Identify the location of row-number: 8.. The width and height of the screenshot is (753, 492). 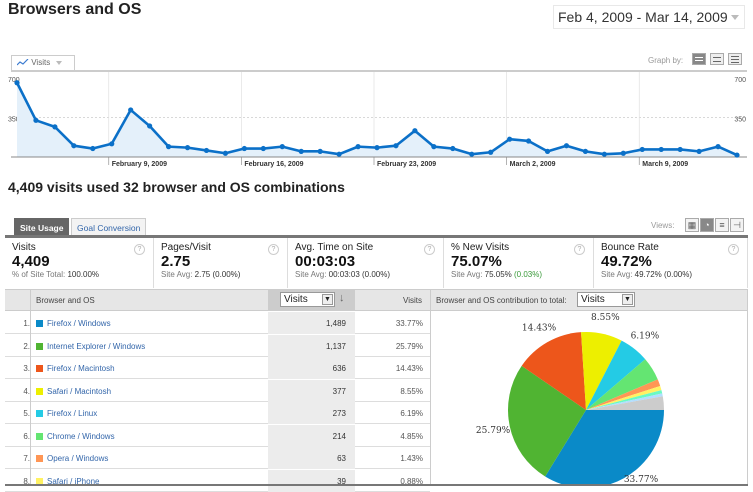
(26, 481).